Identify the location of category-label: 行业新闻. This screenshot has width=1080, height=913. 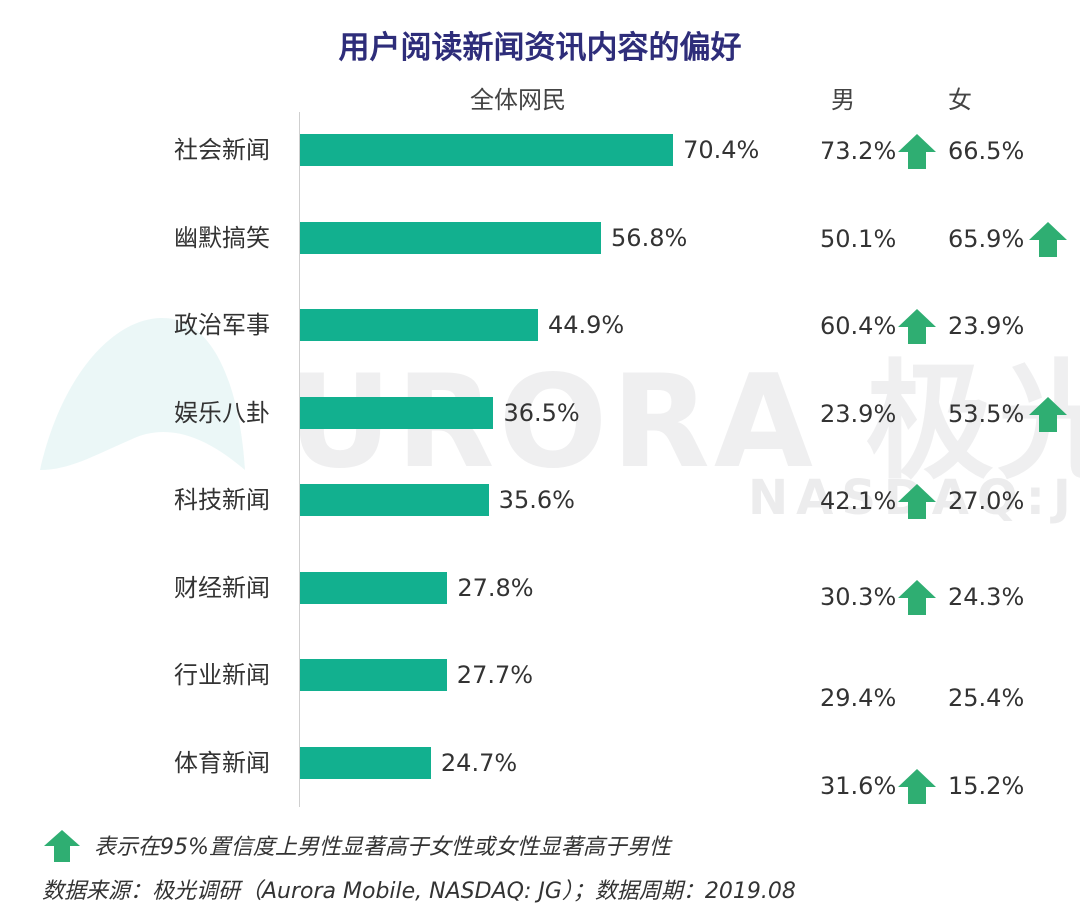
(222, 675).